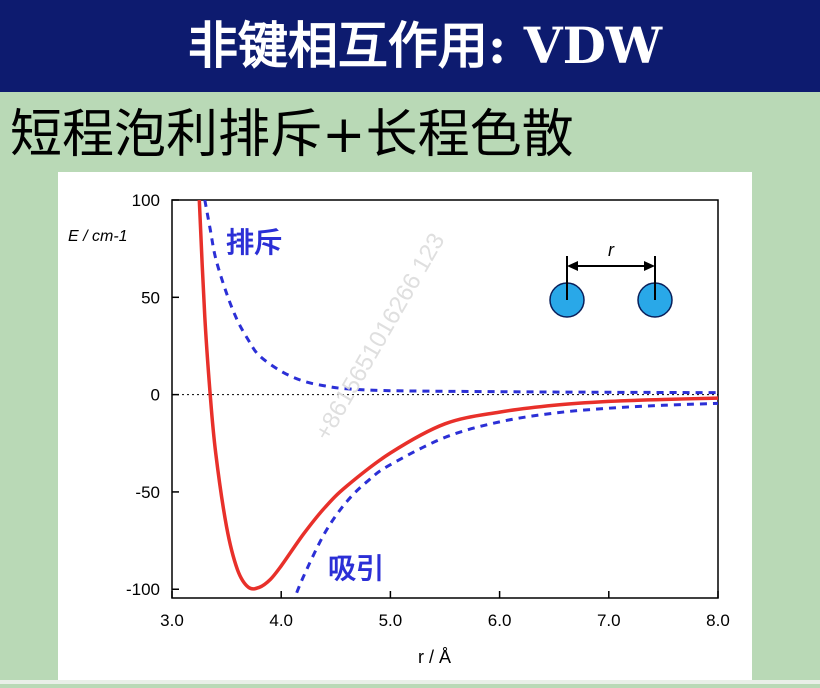 The image size is (820, 688). I want to click on attraction-curve, so click(505, 499).